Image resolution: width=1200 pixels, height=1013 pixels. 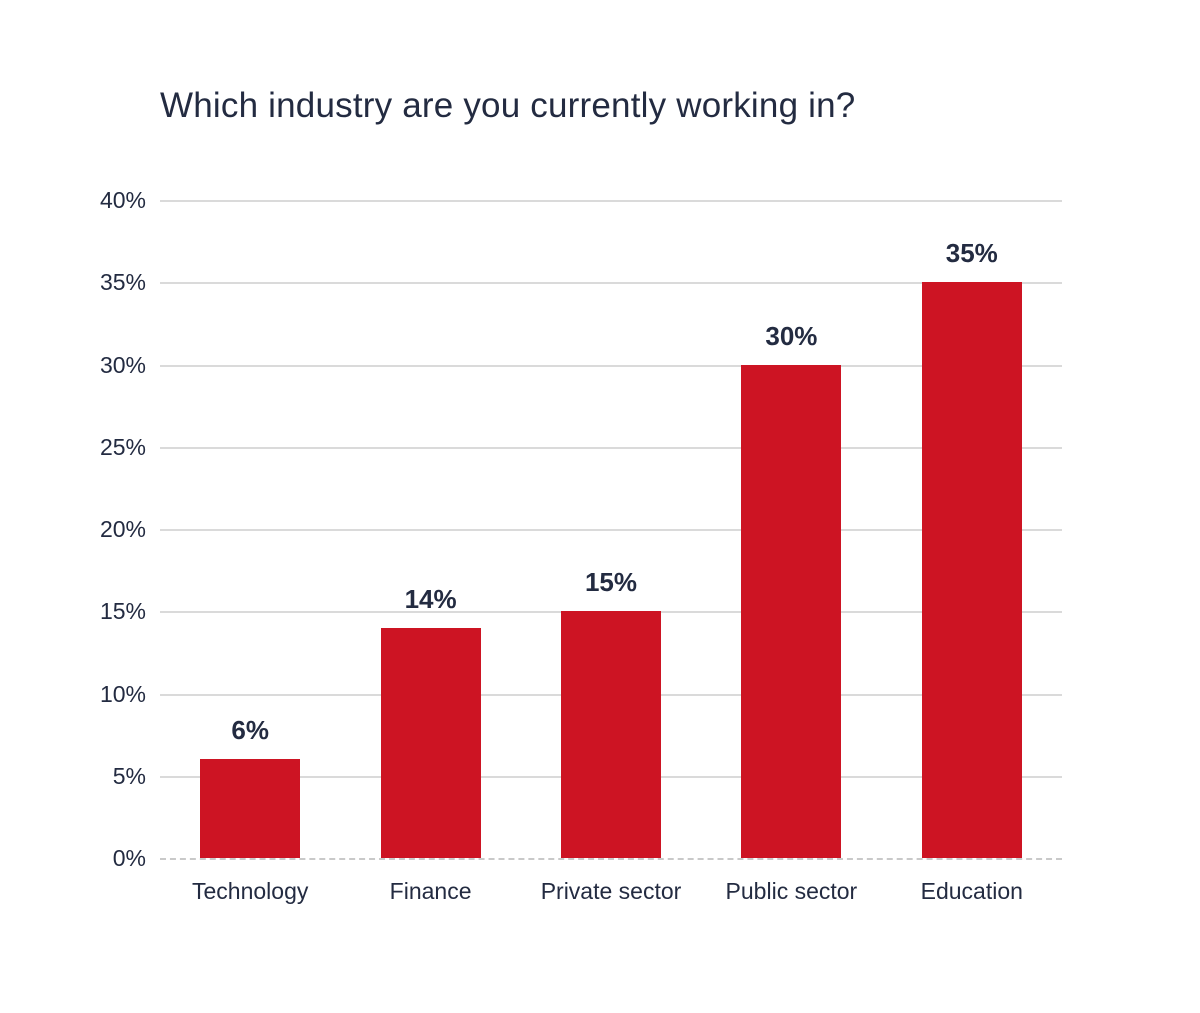 I want to click on bar-public-sector, so click(x=791, y=611).